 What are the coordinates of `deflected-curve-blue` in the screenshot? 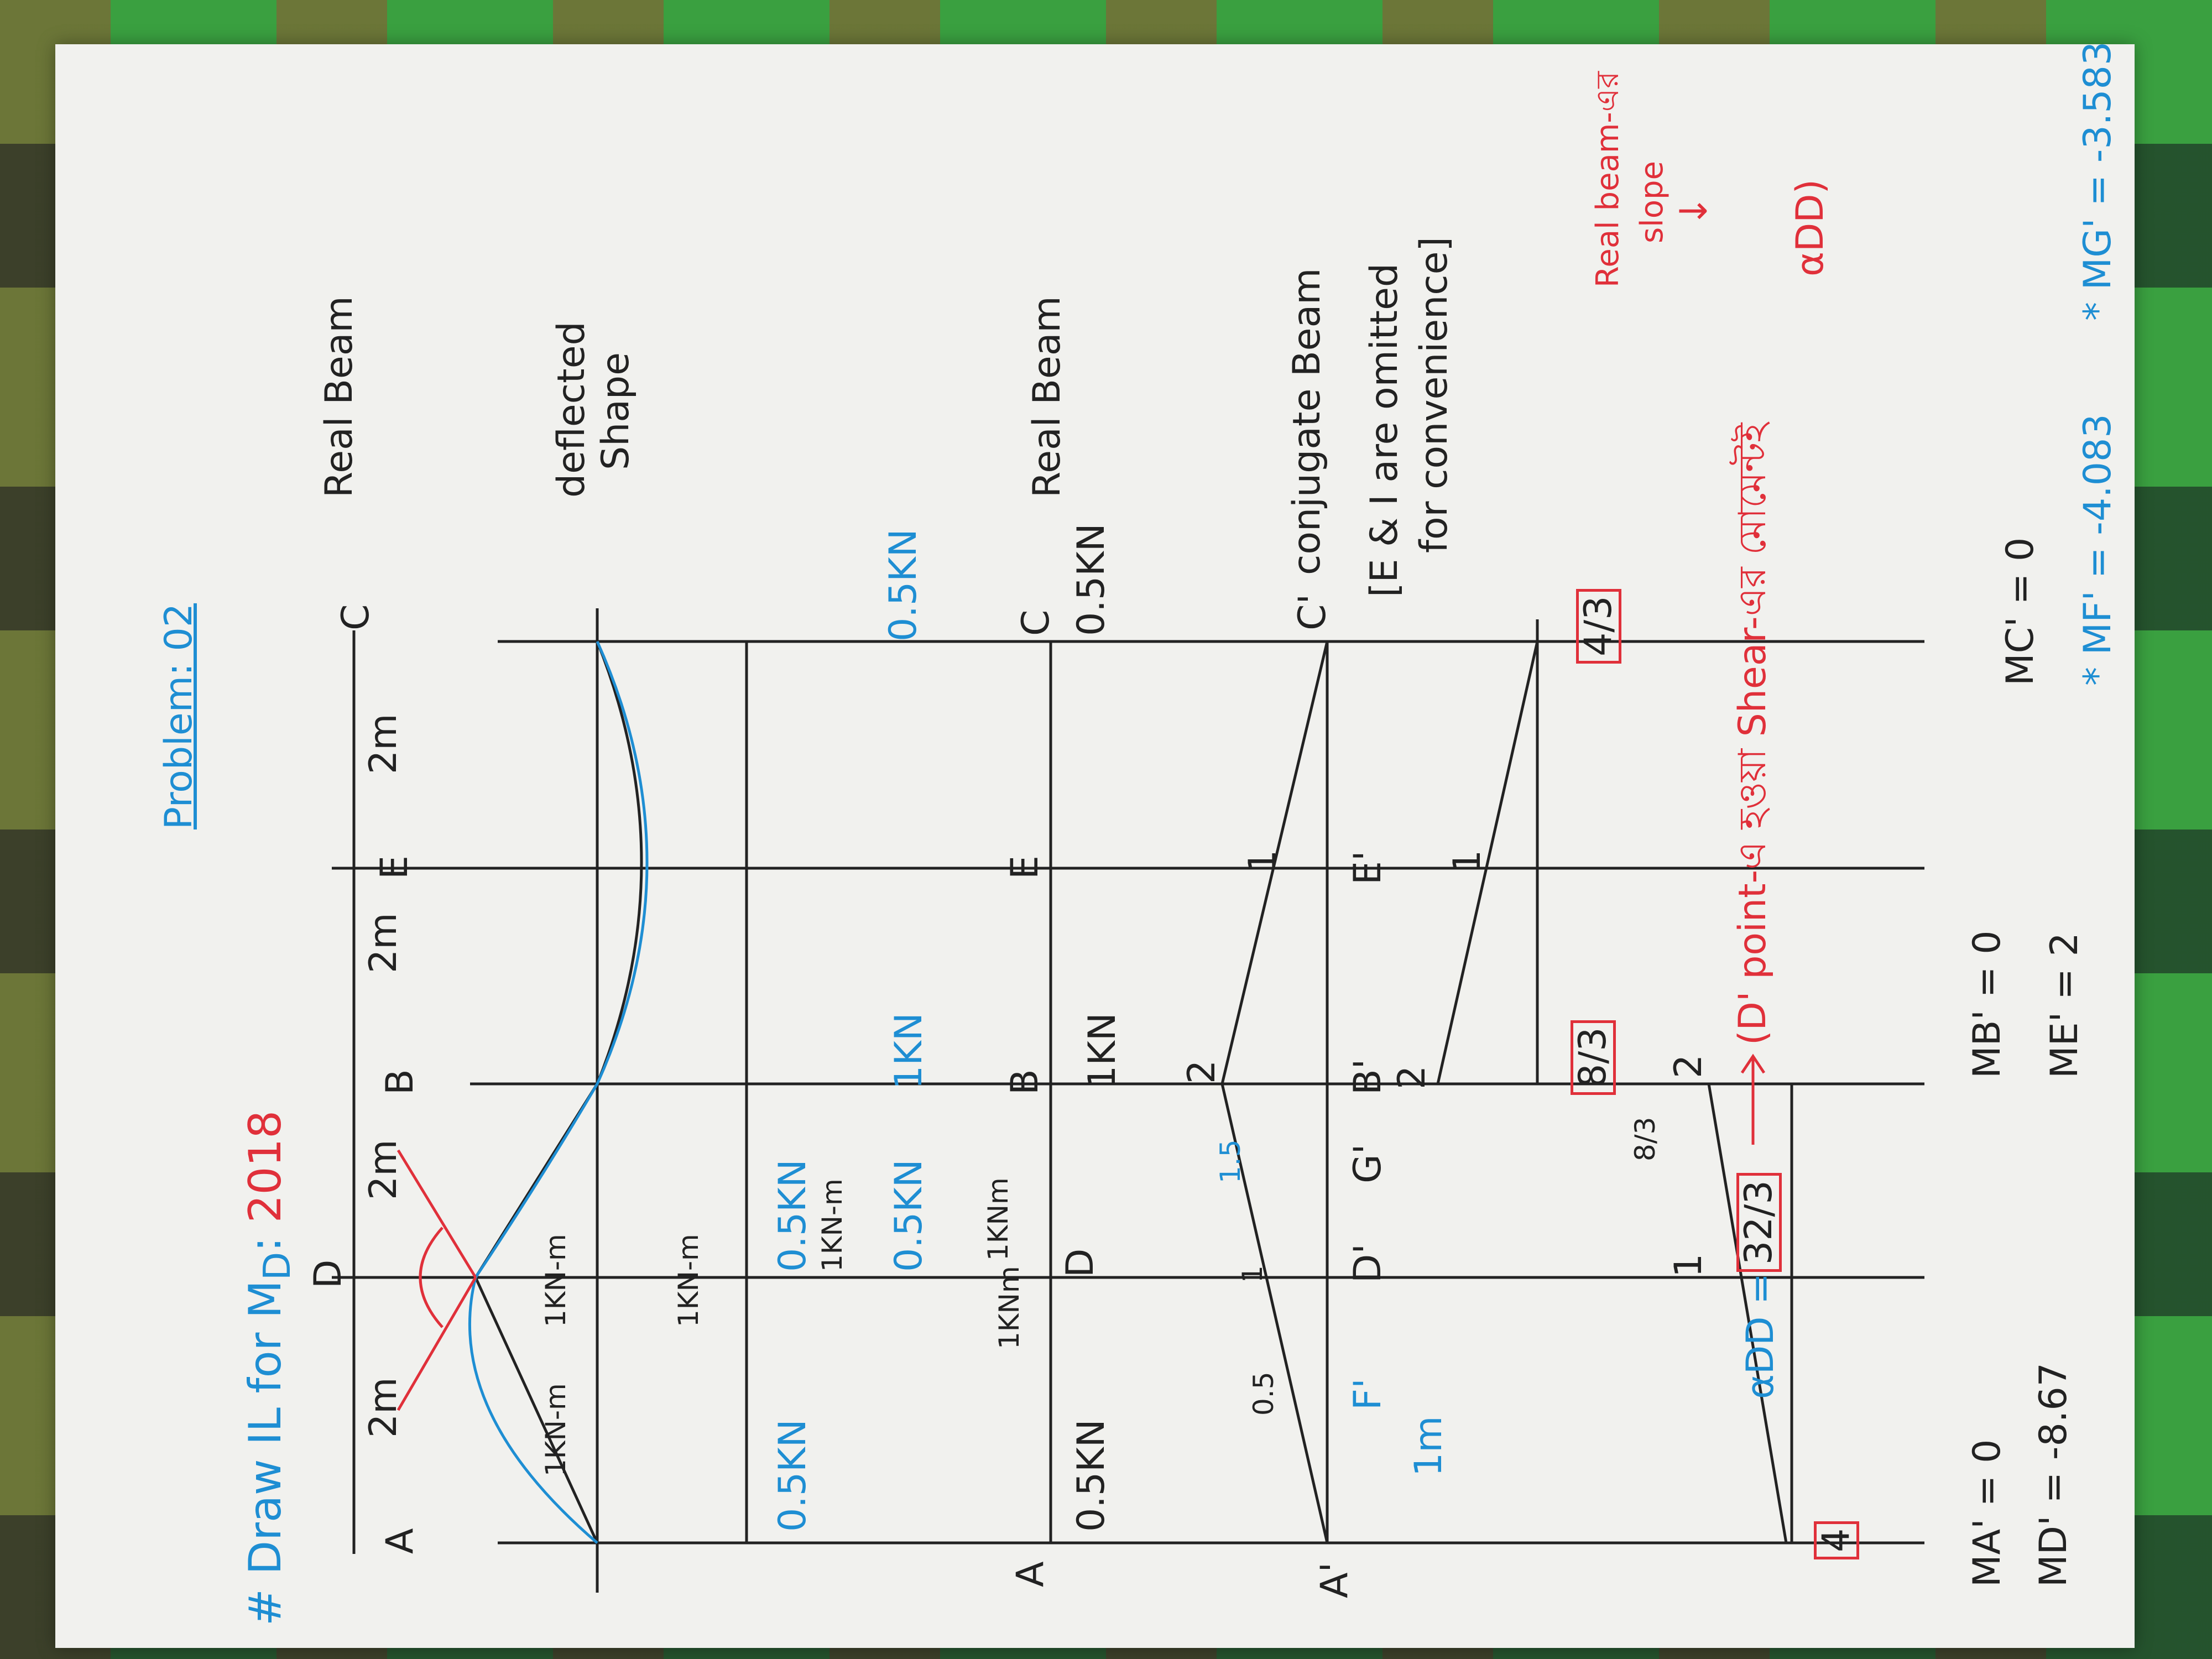 It's located at (558, 1092).